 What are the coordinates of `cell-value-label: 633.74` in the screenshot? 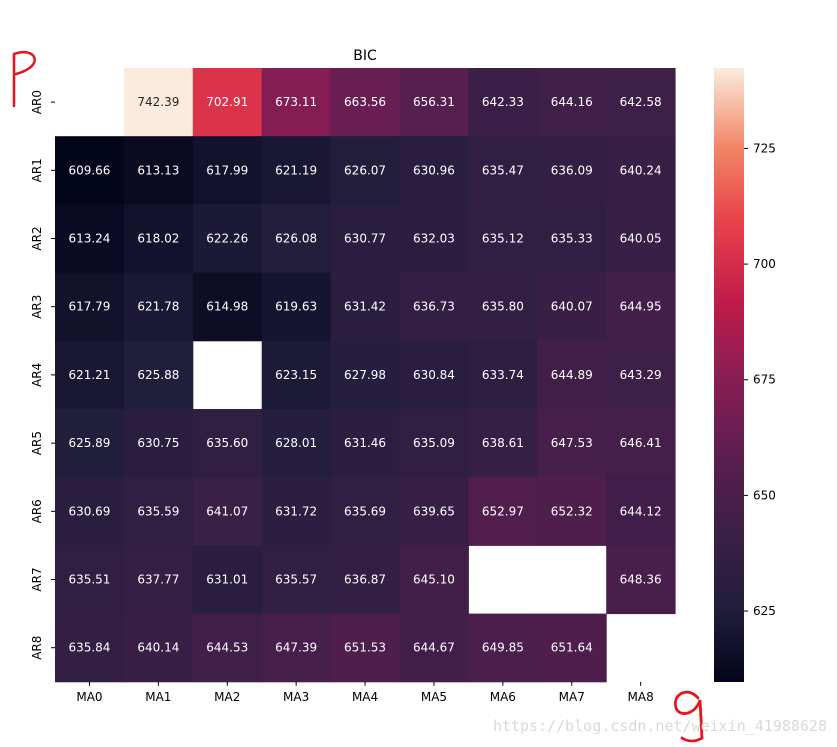 It's located at (503, 375).